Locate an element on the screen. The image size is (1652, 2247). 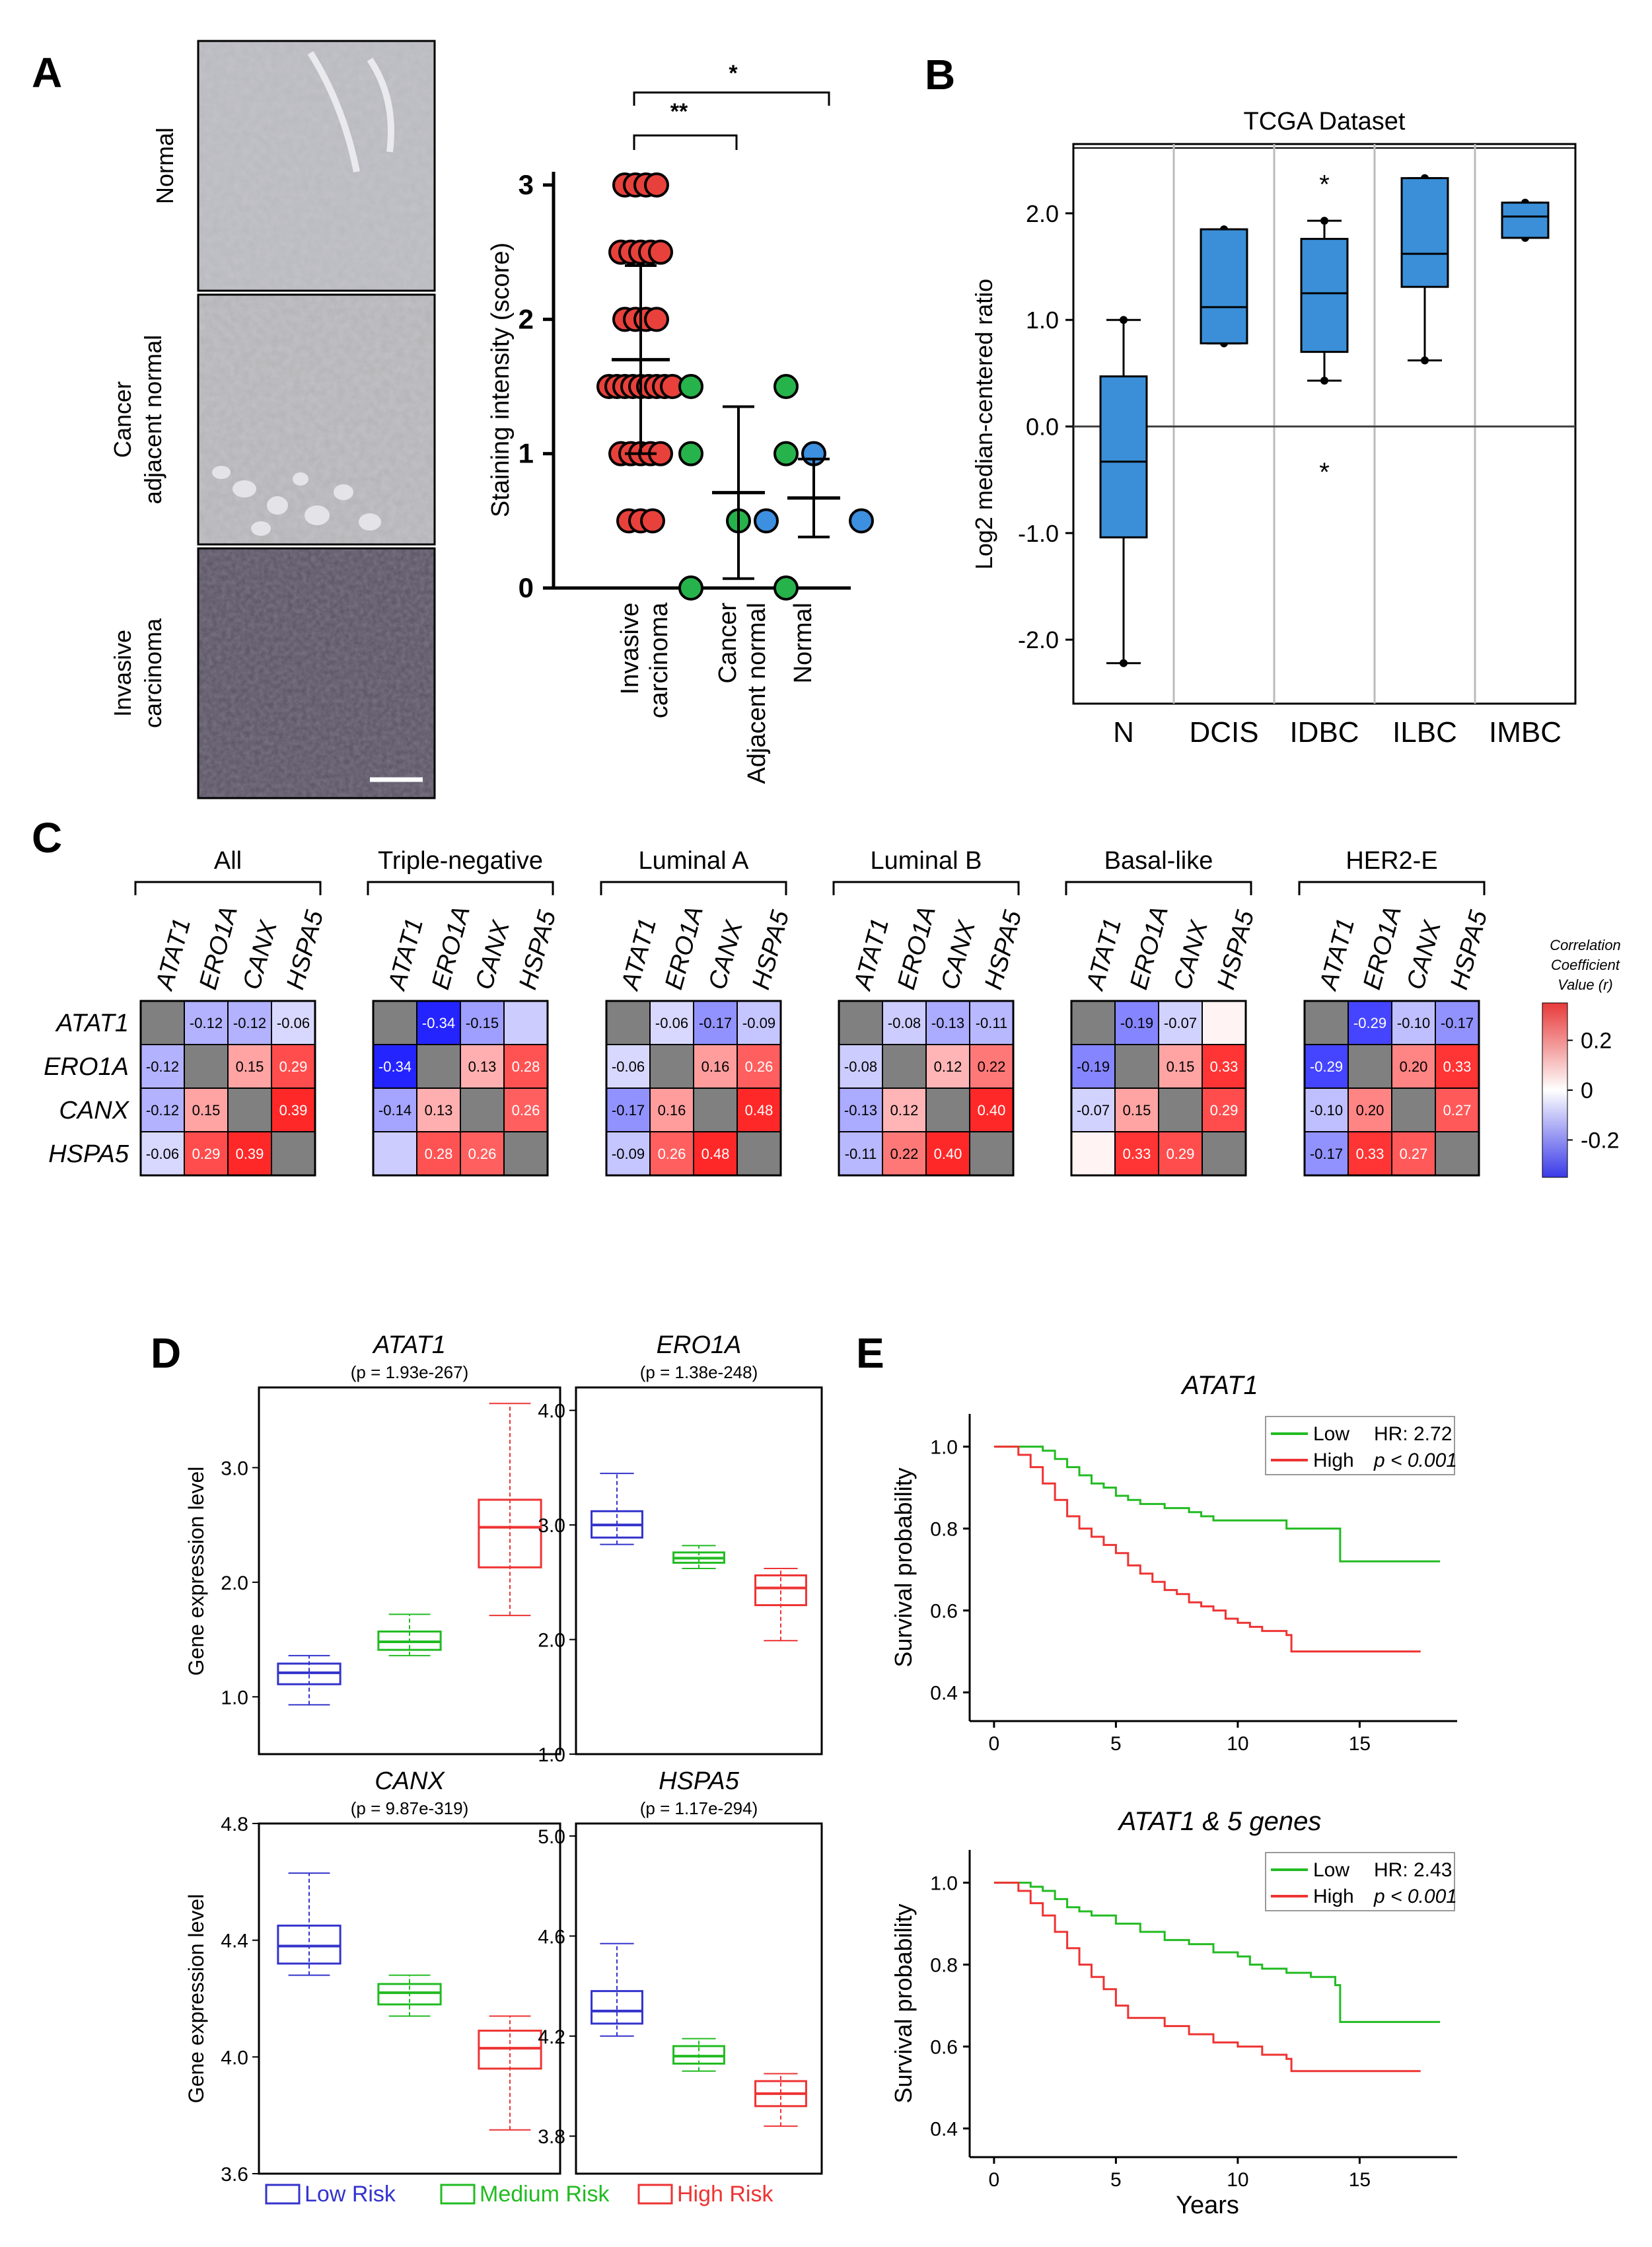
heatmap-cell-value: -0.34 is located at coordinates (438, 1023).